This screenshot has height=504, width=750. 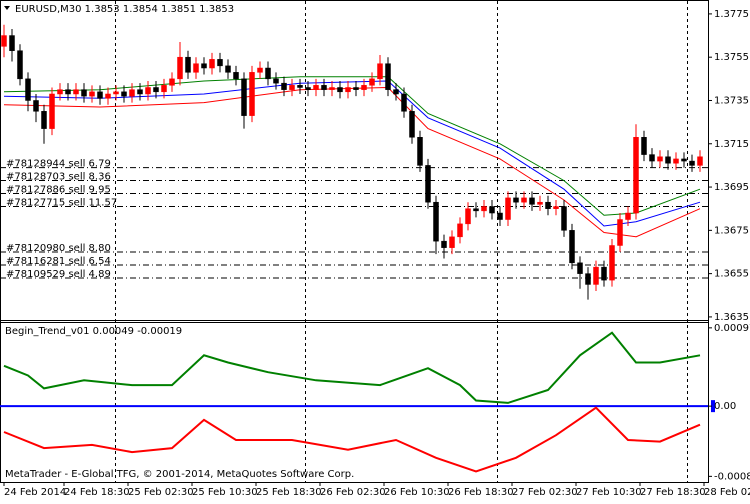 I want to click on order-label: #78127886 sell 9.95, so click(x=58, y=190).